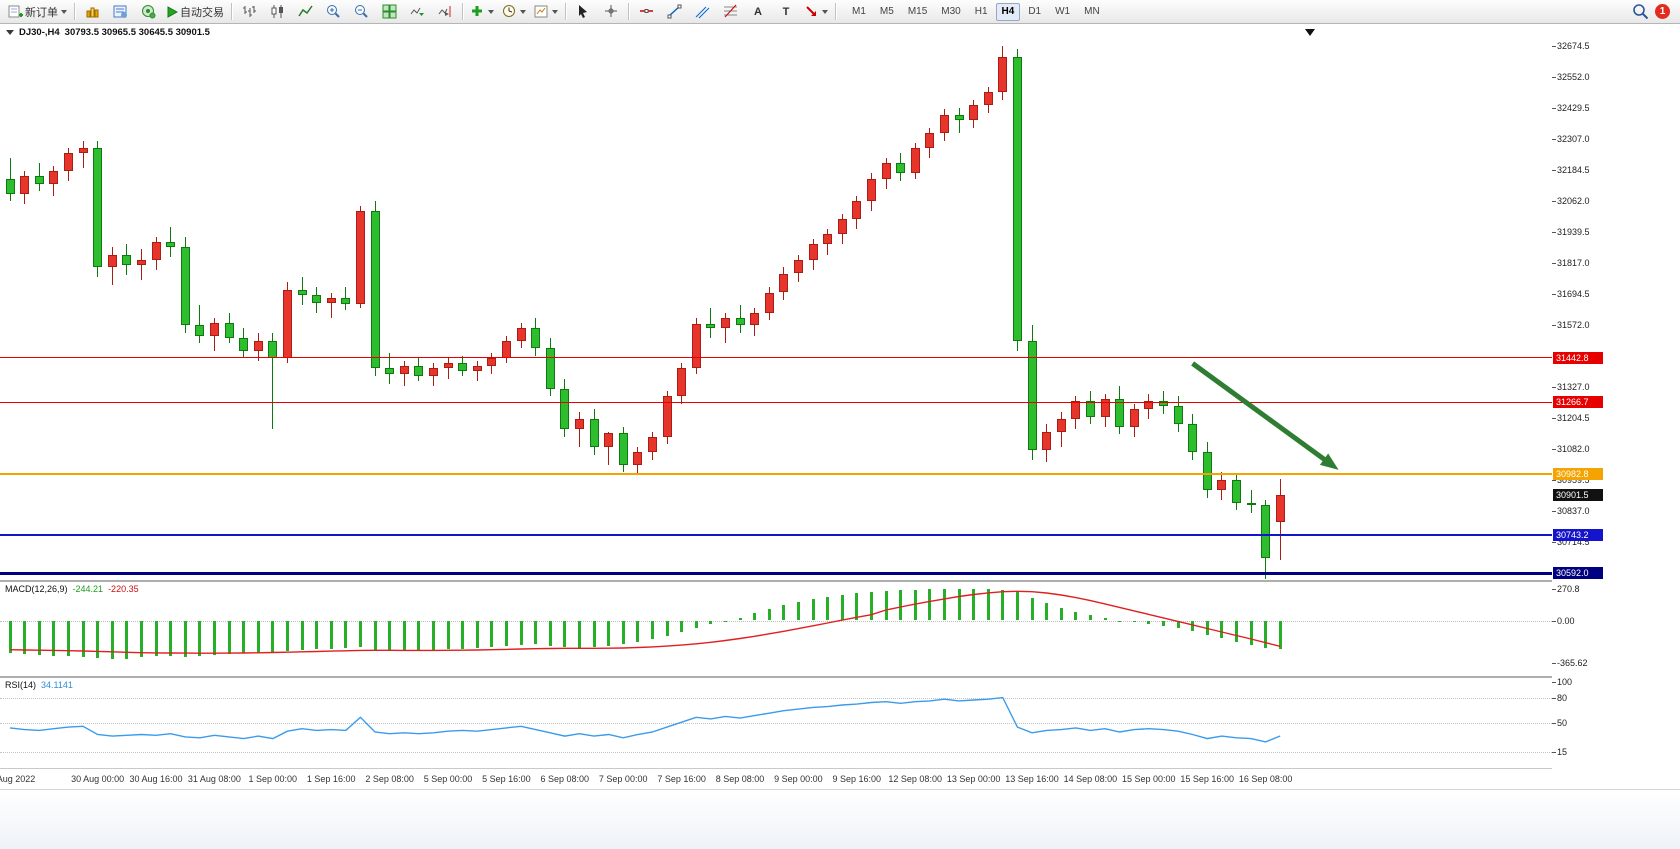  I want to click on macd-pane: MACD(12,26,9) -244.21 -220.35, so click(776, 629).